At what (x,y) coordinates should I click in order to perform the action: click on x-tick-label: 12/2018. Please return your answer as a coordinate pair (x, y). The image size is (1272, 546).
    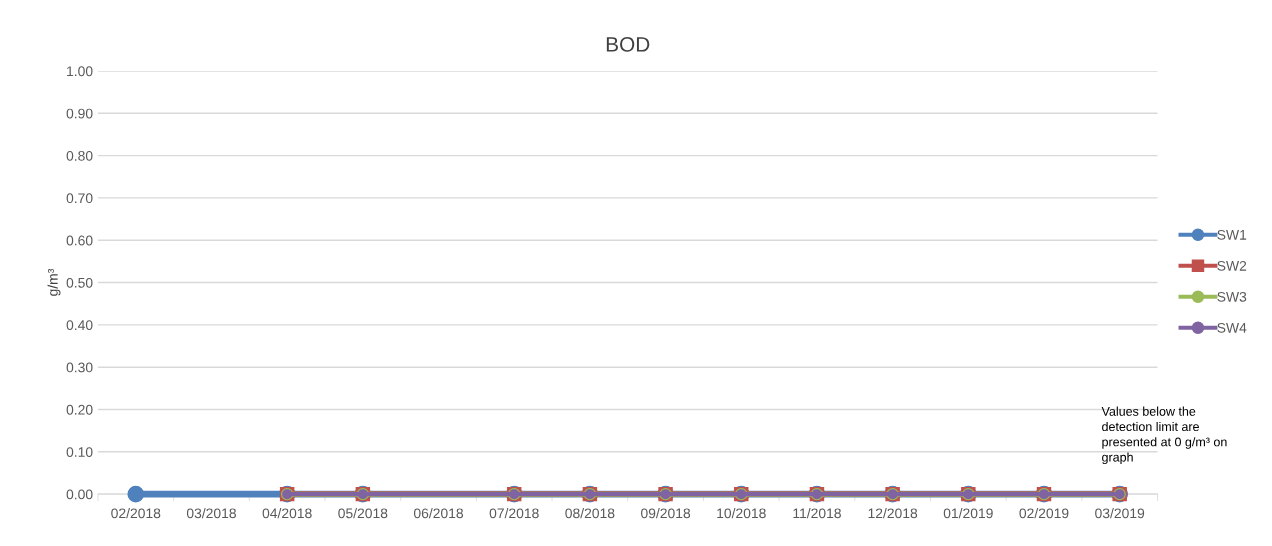
    Looking at the image, I should click on (893, 513).